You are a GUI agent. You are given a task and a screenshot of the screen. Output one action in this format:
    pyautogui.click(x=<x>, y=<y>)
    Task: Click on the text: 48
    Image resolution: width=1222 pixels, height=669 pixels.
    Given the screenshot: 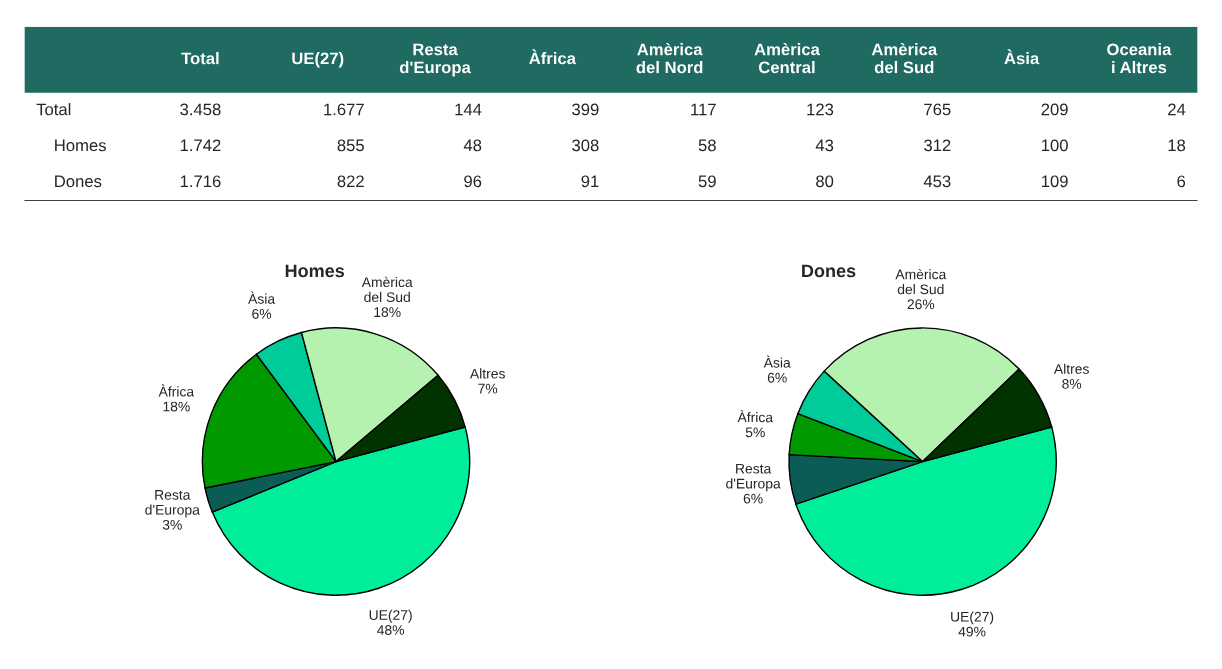 What is the action you would take?
    pyautogui.click(x=472, y=145)
    